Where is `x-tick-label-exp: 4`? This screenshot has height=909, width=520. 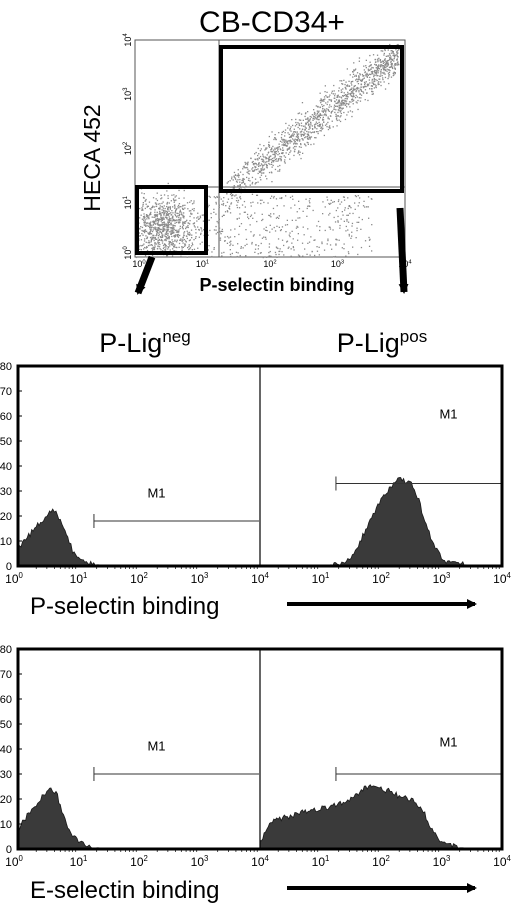 x-tick-label-exp: 4 is located at coordinates (267, 858).